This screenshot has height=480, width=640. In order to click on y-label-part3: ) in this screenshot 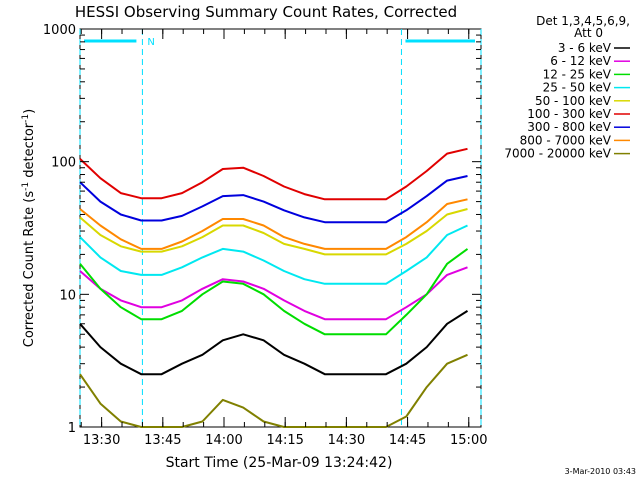, I will do `click(29, 111)`.